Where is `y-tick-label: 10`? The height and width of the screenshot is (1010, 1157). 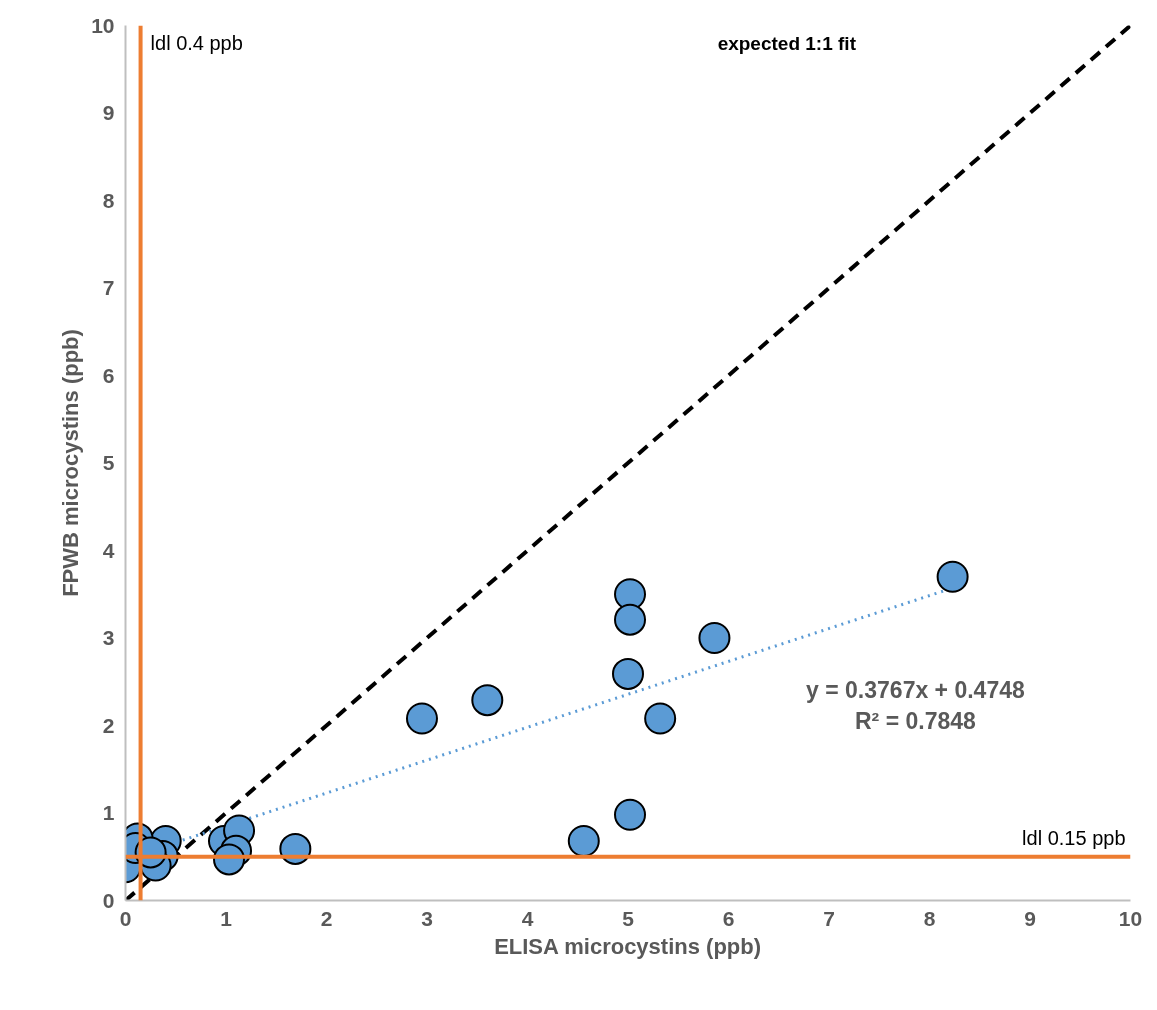
y-tick-label: 10 is located at coordinates (103, 25).